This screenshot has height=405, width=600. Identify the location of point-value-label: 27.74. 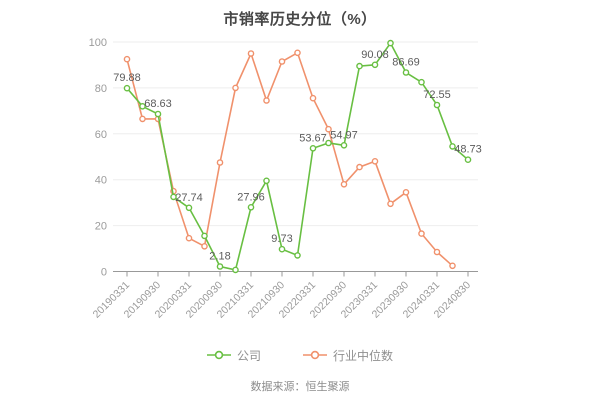
(189, 198).